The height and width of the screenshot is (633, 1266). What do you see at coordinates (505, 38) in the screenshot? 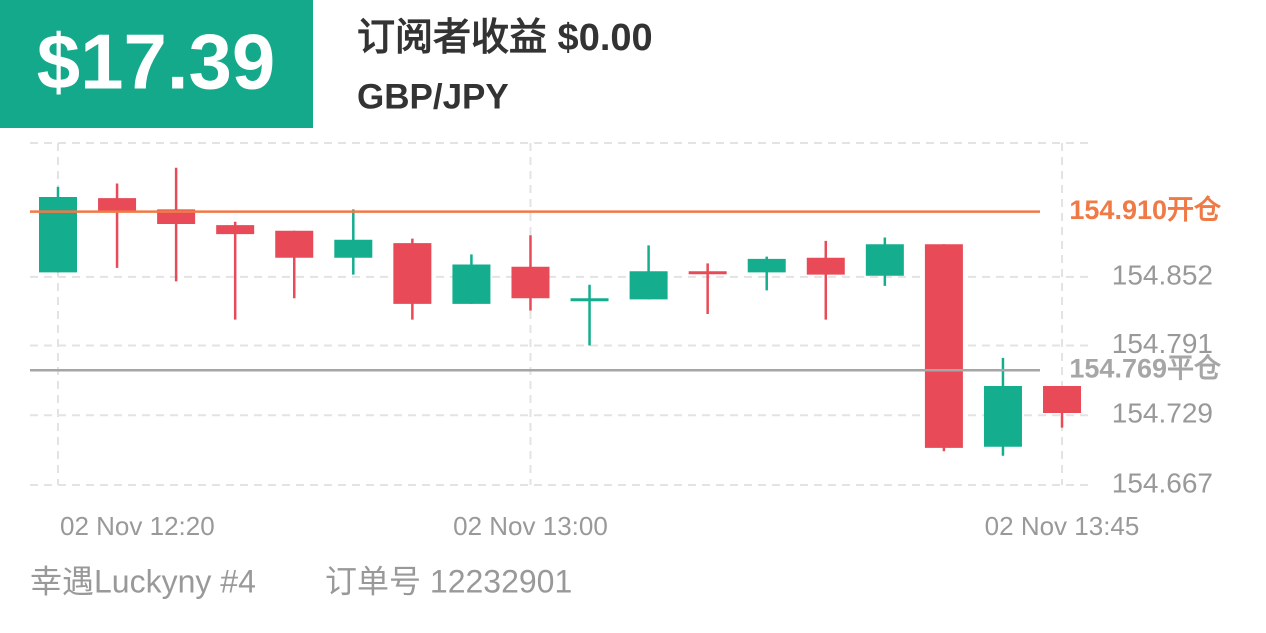
I see `title: 订阅者收益 $0.00` at bounding box center [505, 38].